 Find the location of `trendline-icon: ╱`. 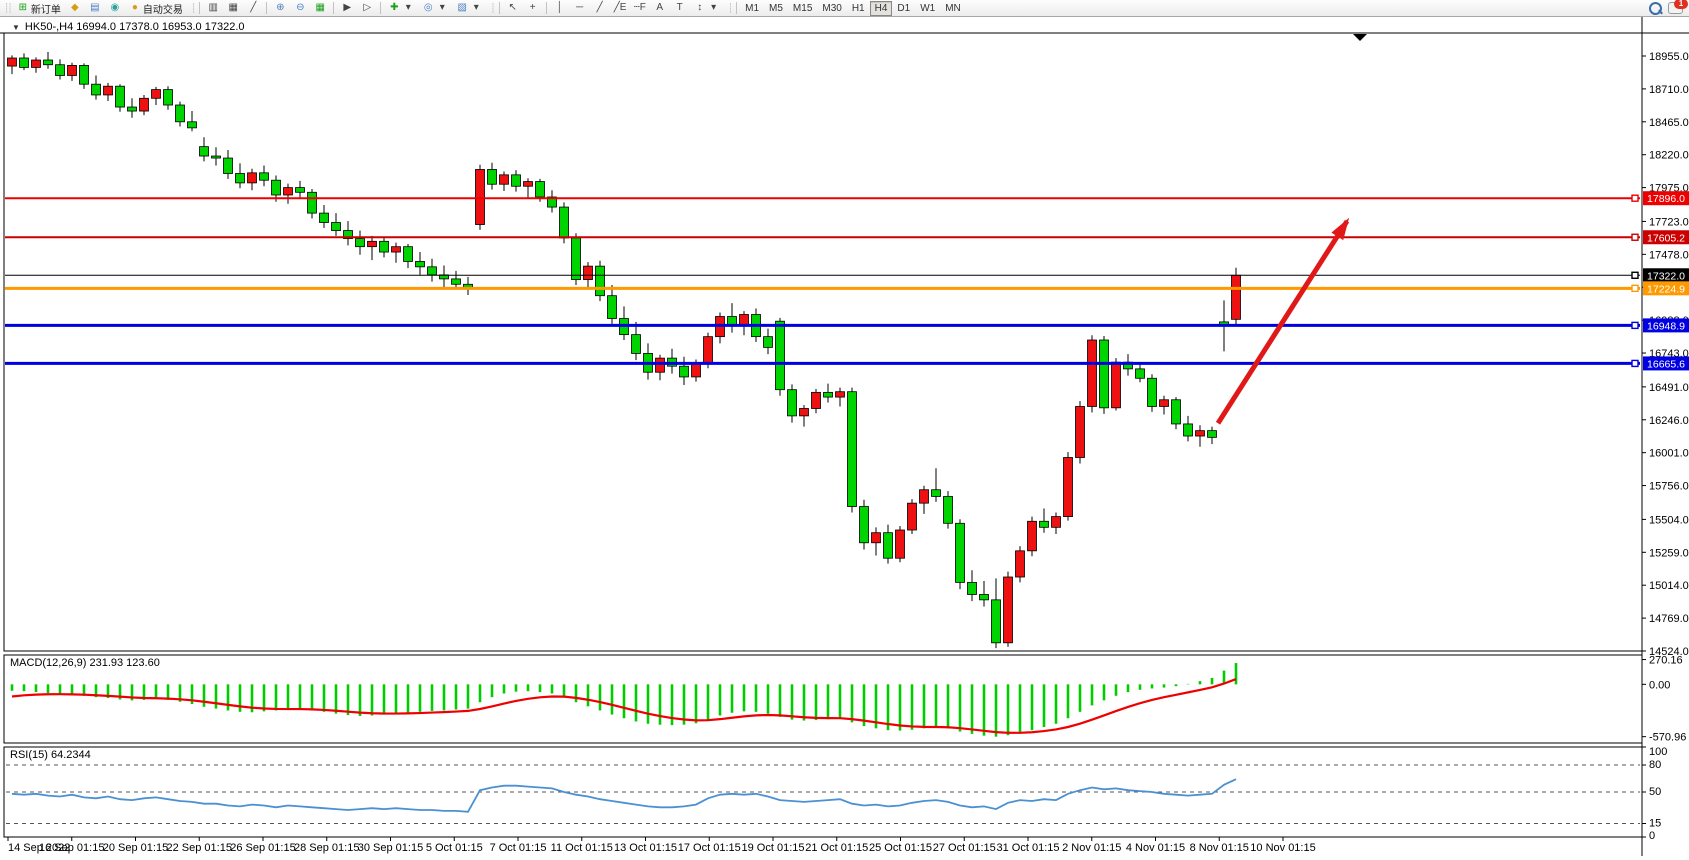

trendline-icon: ╱ is located at coordinates (599, 7).